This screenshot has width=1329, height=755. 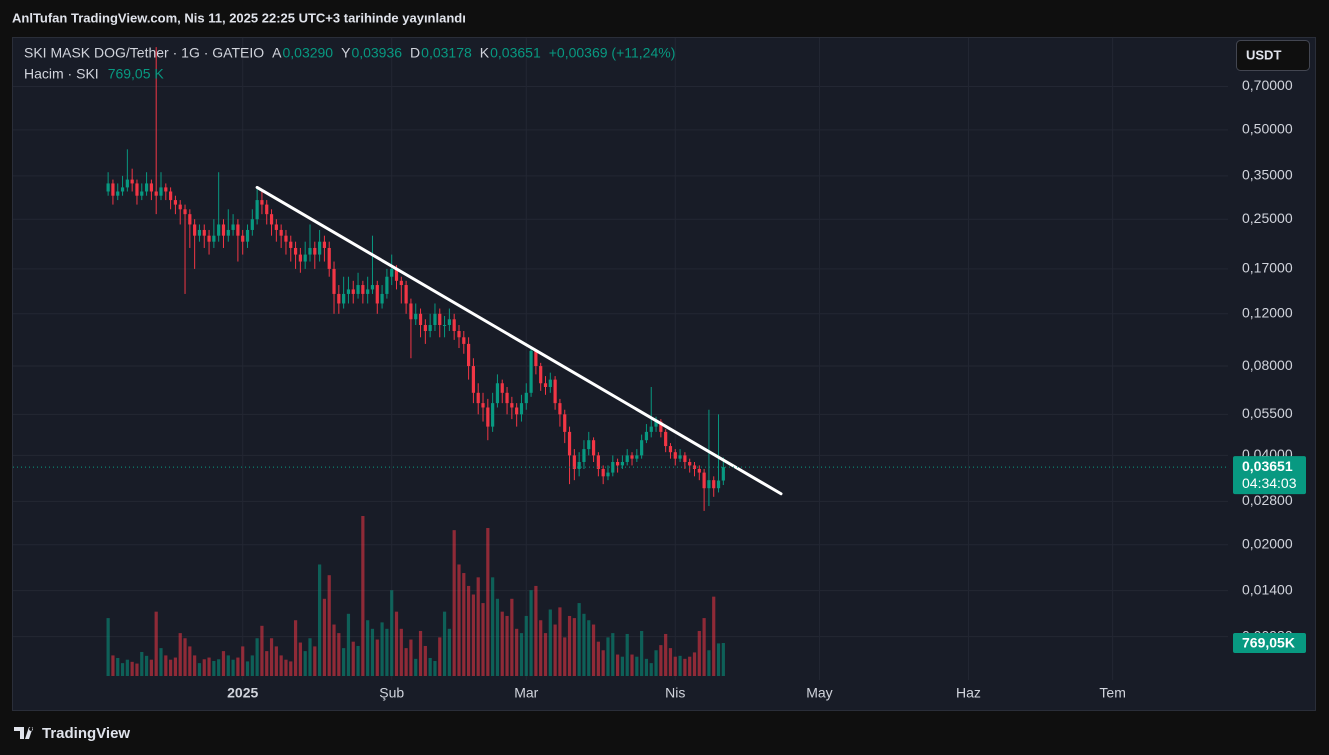 I want to click on currency-button-label: USDT, so click(x=1263, y=54).